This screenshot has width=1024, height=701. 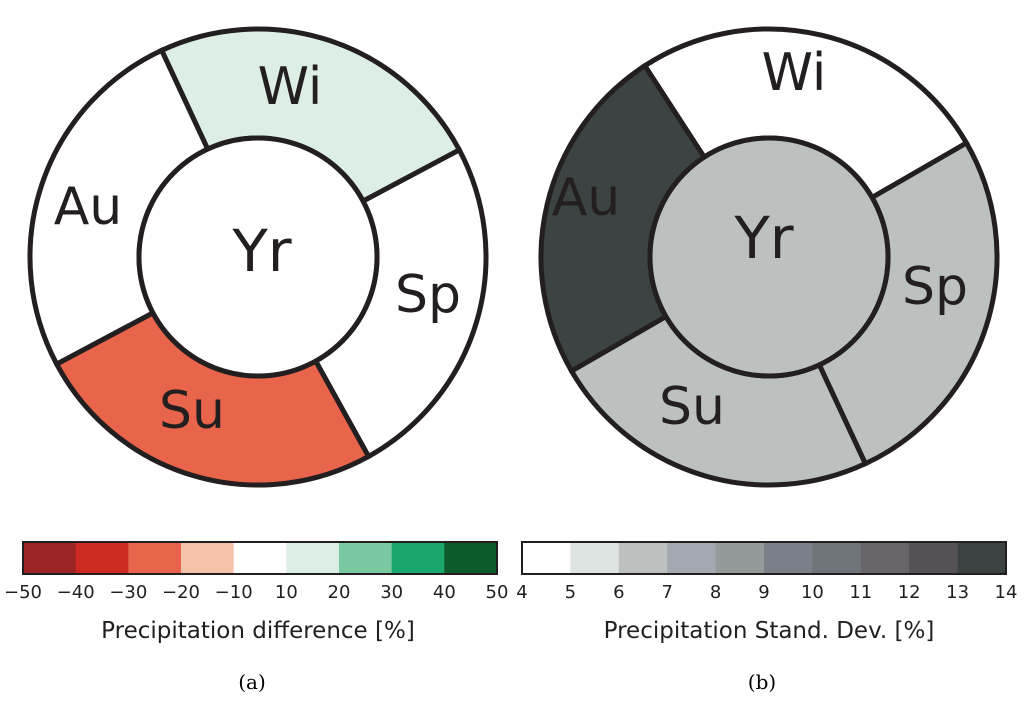 What do you see at coordinates (258, 631) in the screenshot?
I see `panel-a-colorbar-title: Precipitation difference [%]` at bounding box center [258, 631].